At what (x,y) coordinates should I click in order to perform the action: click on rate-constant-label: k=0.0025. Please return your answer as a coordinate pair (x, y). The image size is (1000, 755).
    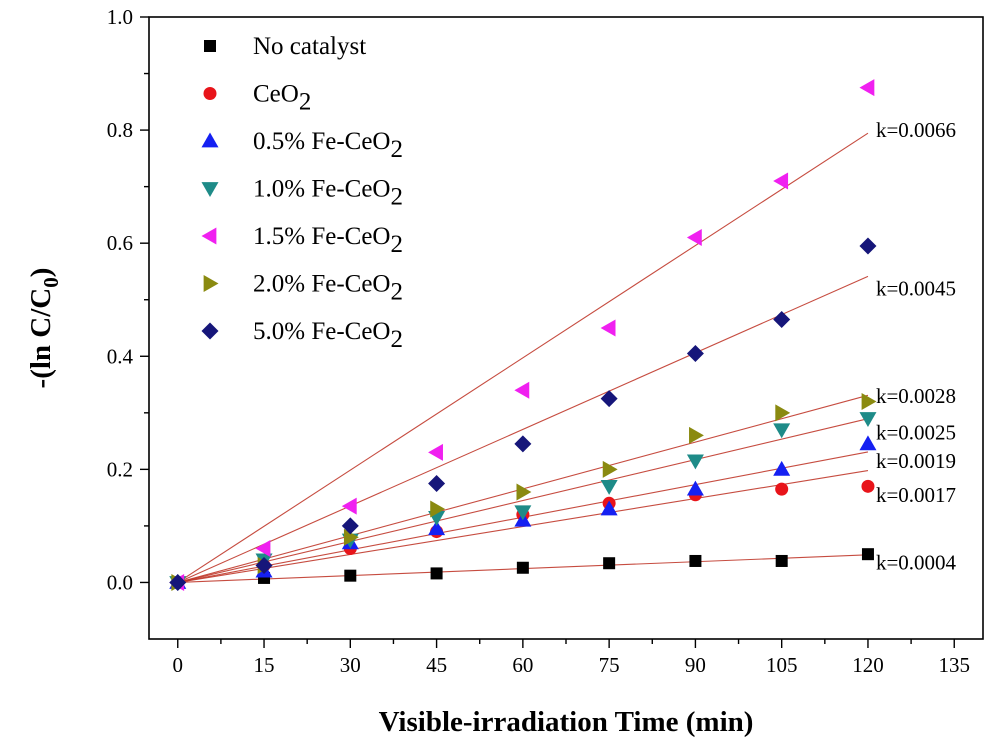
    Looking at the image, I should click on (916, 433).